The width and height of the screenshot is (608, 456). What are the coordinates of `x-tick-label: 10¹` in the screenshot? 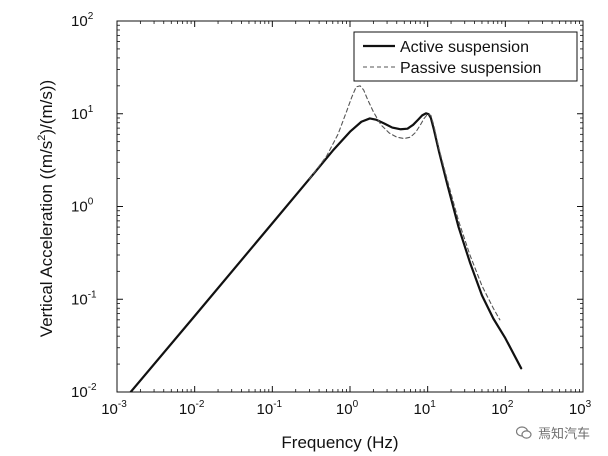 It's located at (425, 408).